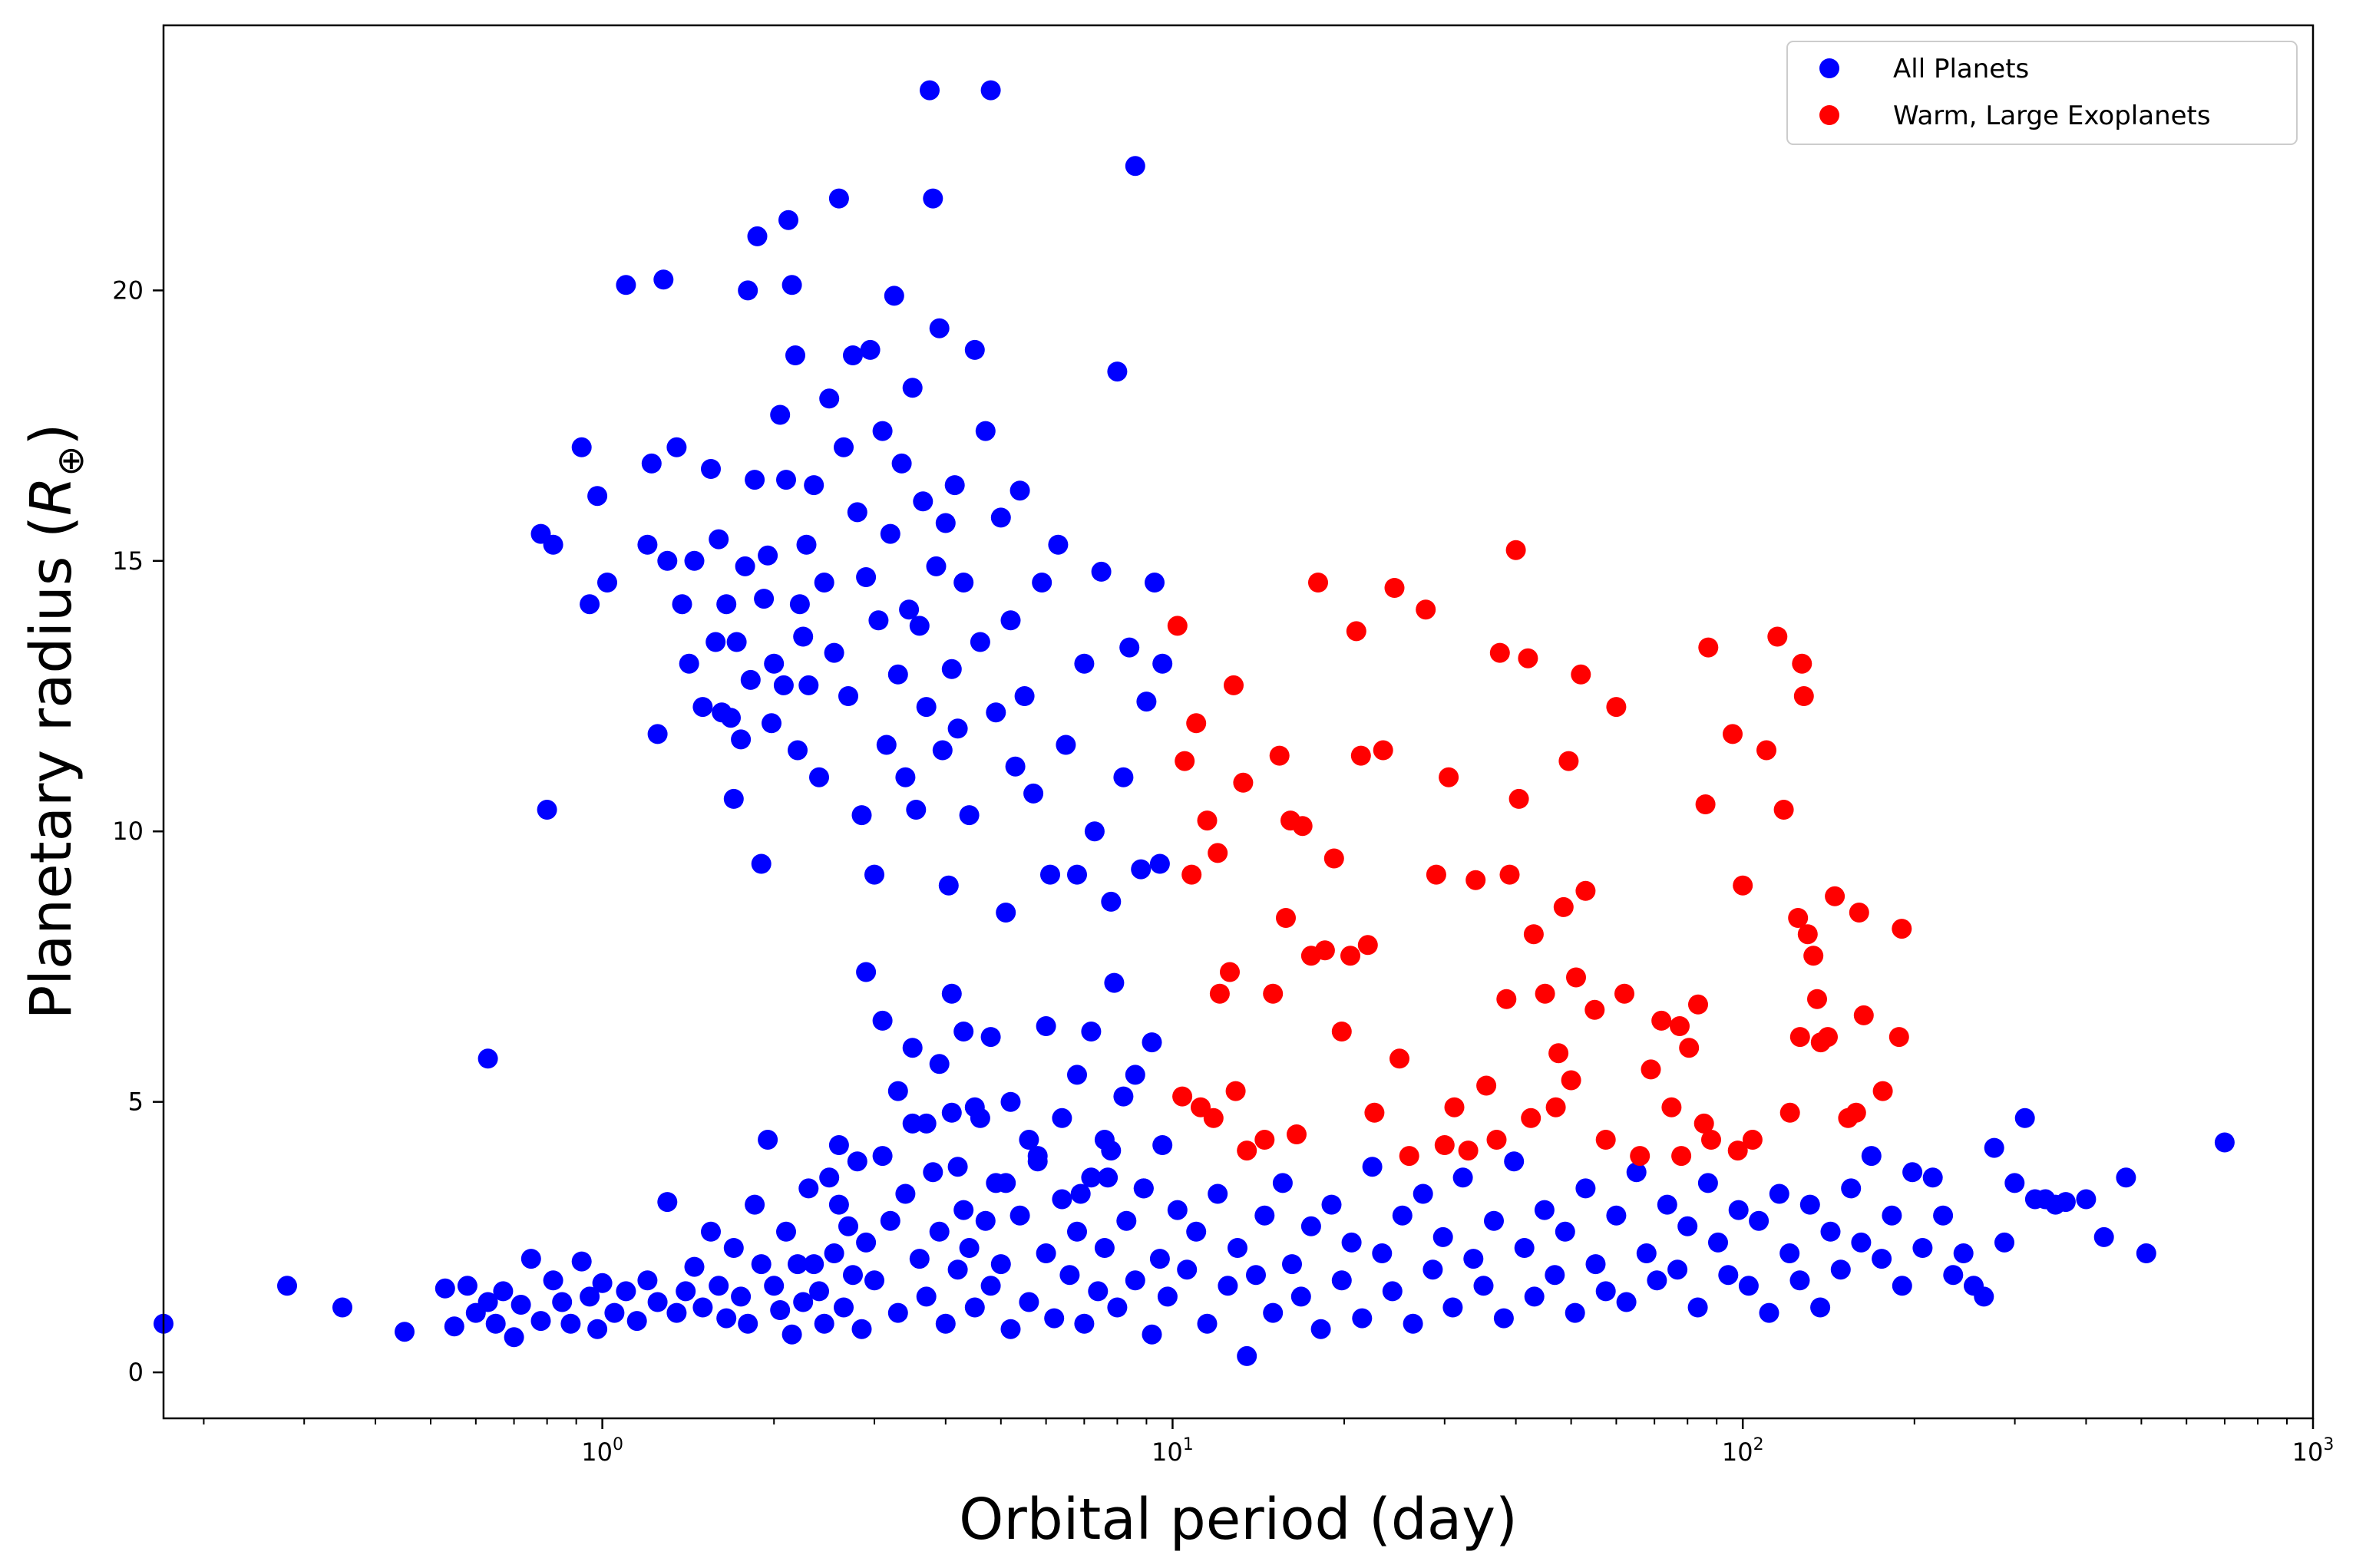 The width and height of the screenshot is (2356, 1568). I want to click on x-tick-label-base: 10, so click(2308, 1452).